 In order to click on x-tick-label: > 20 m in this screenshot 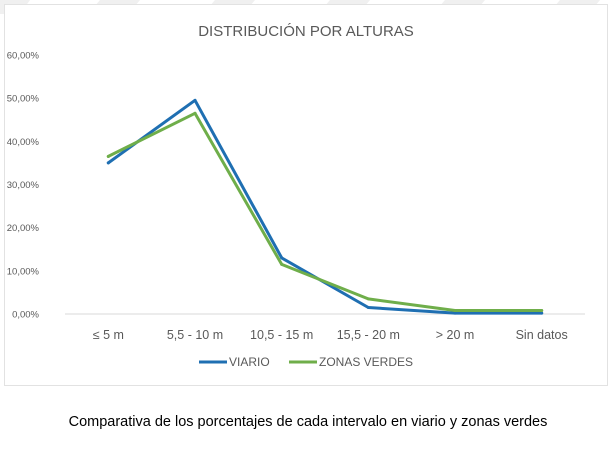, I will do `click(455, 335)`.